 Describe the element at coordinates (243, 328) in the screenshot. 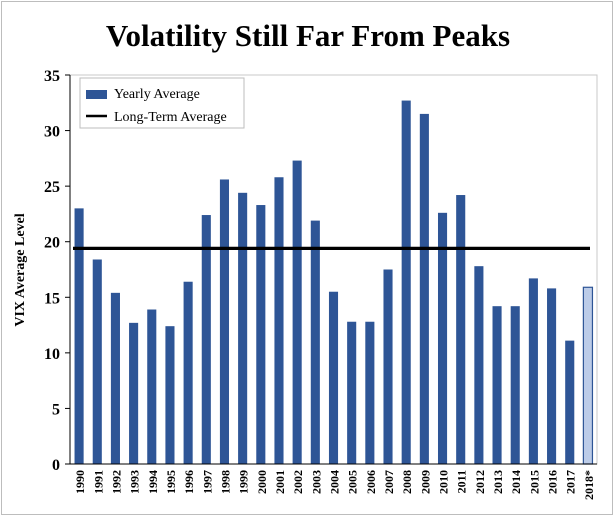

I see `bar-1999` at that location.